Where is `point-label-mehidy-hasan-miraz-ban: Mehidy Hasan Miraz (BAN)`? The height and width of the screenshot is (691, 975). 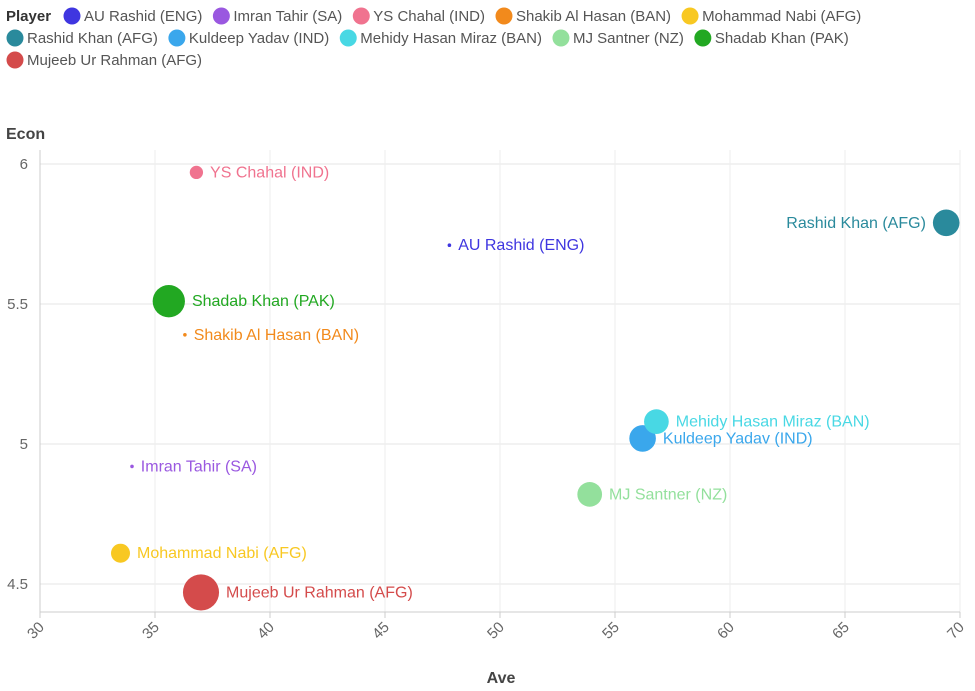
point-label-mehidy-hasan-miraz-ban: Mehidy Hasan Miraz (BAN) is located at coordinates (773, 422).